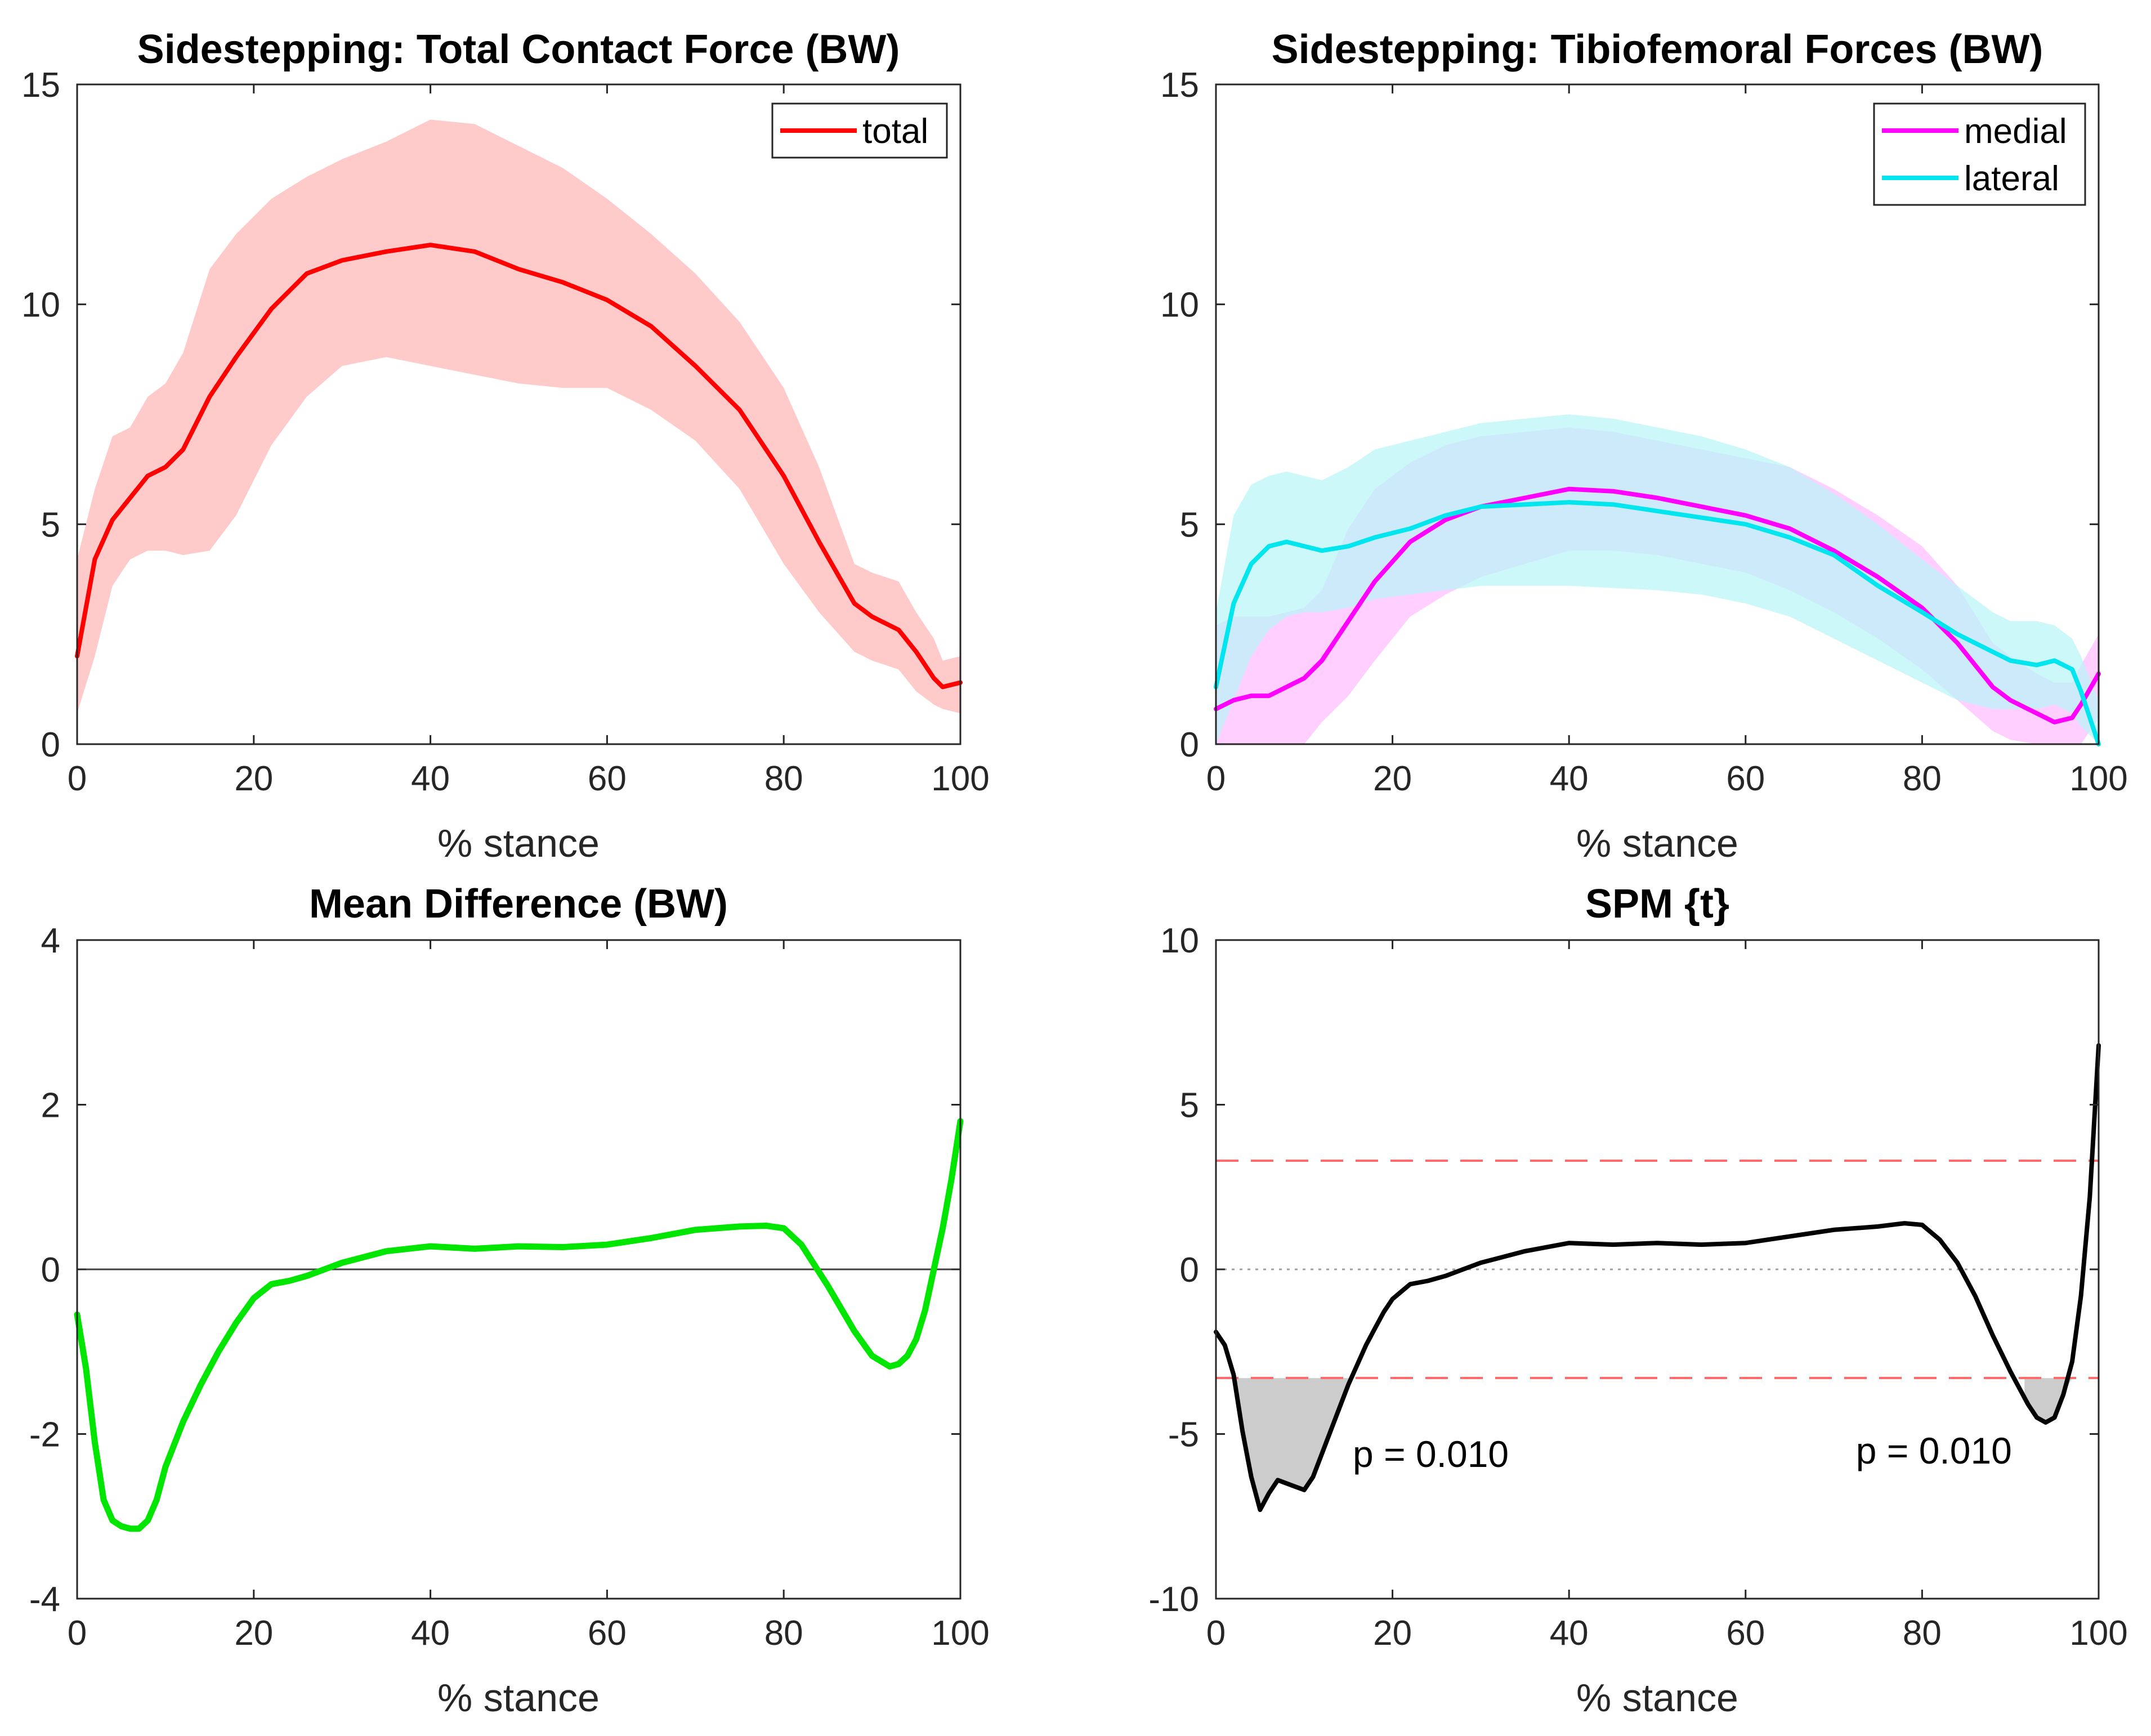 The image size is (2151, 1736). Describe the element at coordinates (518, 49) in the screenshot. I see `chart-title: Sidestepping: Total Contact Force (BW)` at that location.